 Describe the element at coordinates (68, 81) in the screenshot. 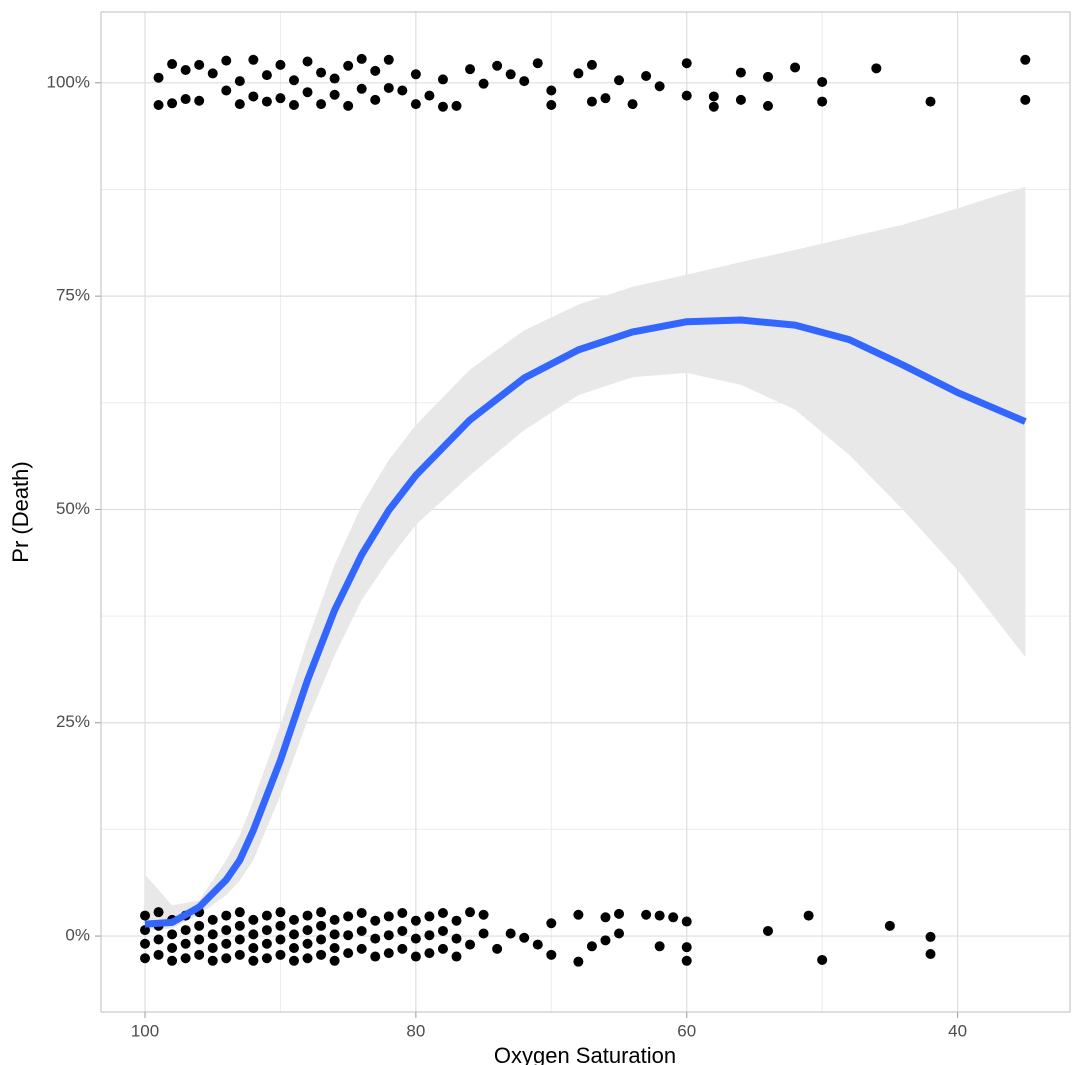

I see `y-tick-label: 100%` at that location.